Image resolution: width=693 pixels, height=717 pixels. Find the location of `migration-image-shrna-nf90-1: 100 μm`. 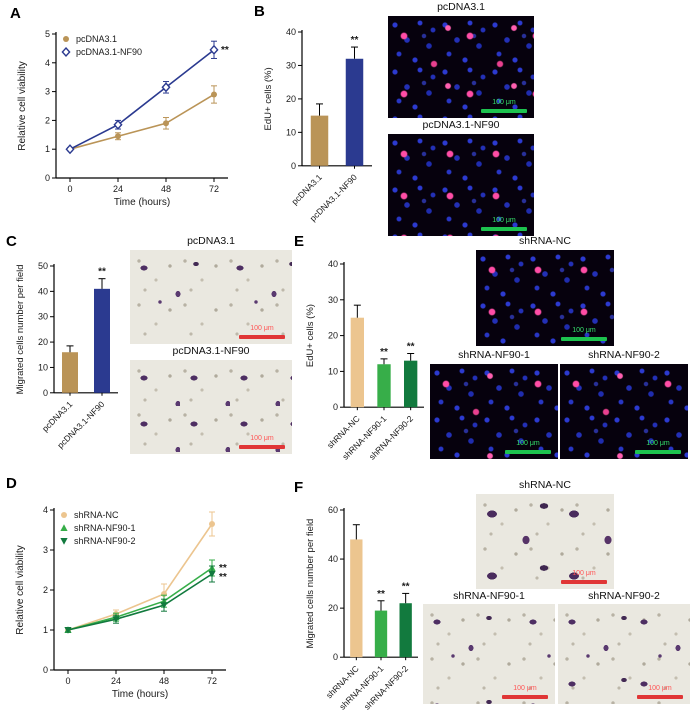

migration-image-shrna-nf90-1: 100 μm is located at coordinates (489, 654).